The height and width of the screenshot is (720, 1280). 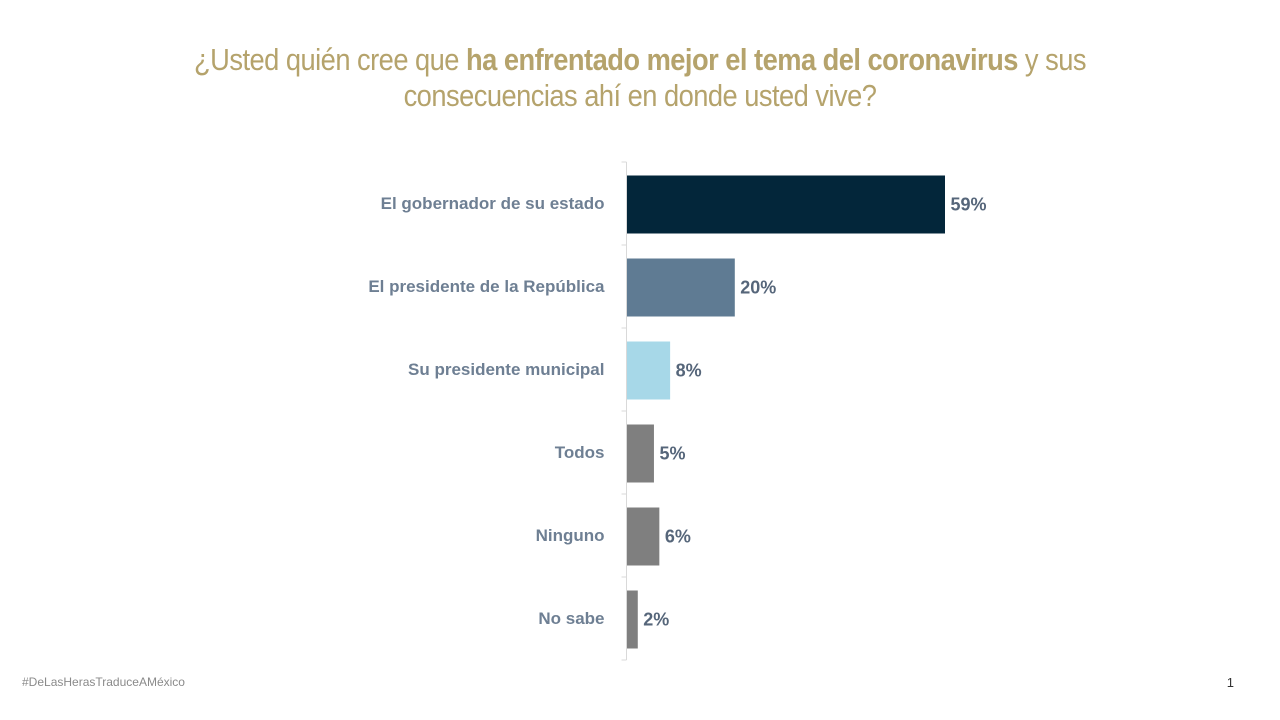 I want to click on value-label: 8%, so click(x=689, y=370).